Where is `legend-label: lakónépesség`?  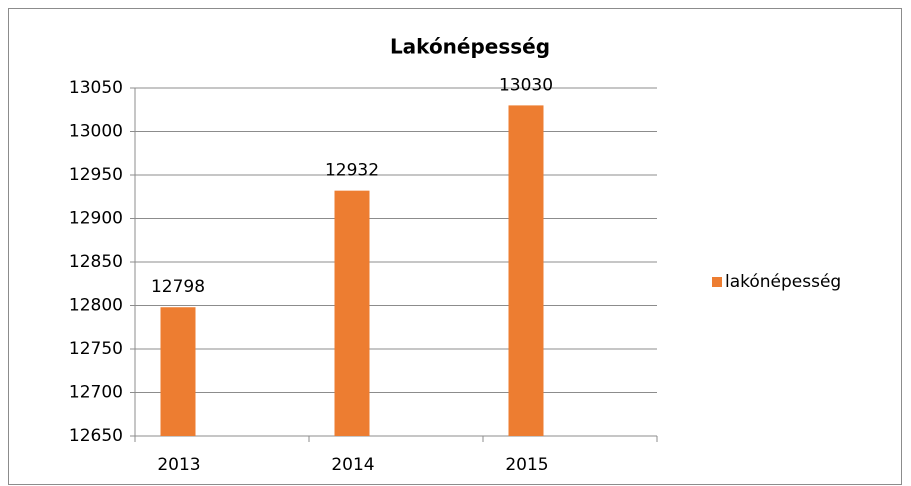
legend-label: lakónépesség is located at coordinates (783, 282).